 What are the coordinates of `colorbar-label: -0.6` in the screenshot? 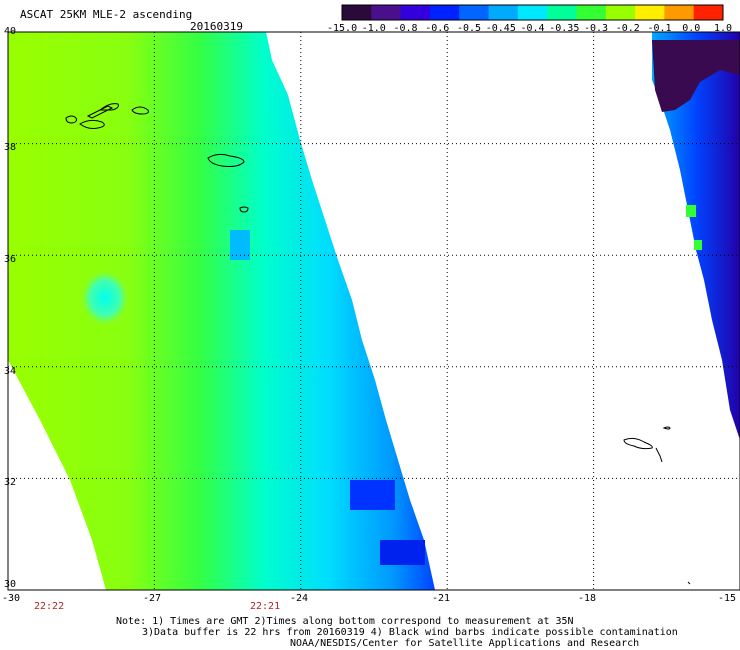 It's located at (437, 28).